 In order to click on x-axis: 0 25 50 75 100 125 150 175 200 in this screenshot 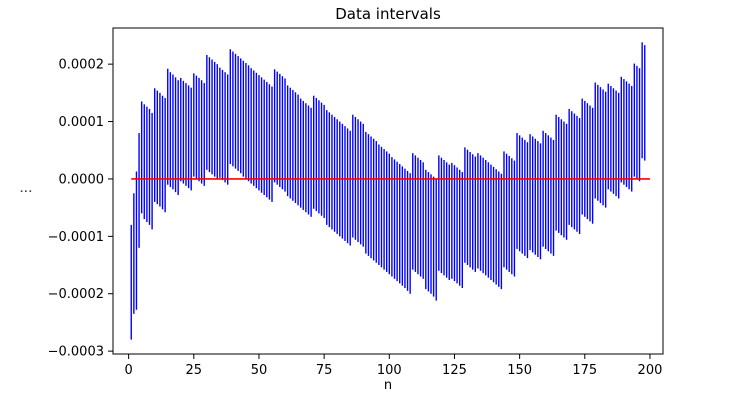, I will do `click(393, 366)`.